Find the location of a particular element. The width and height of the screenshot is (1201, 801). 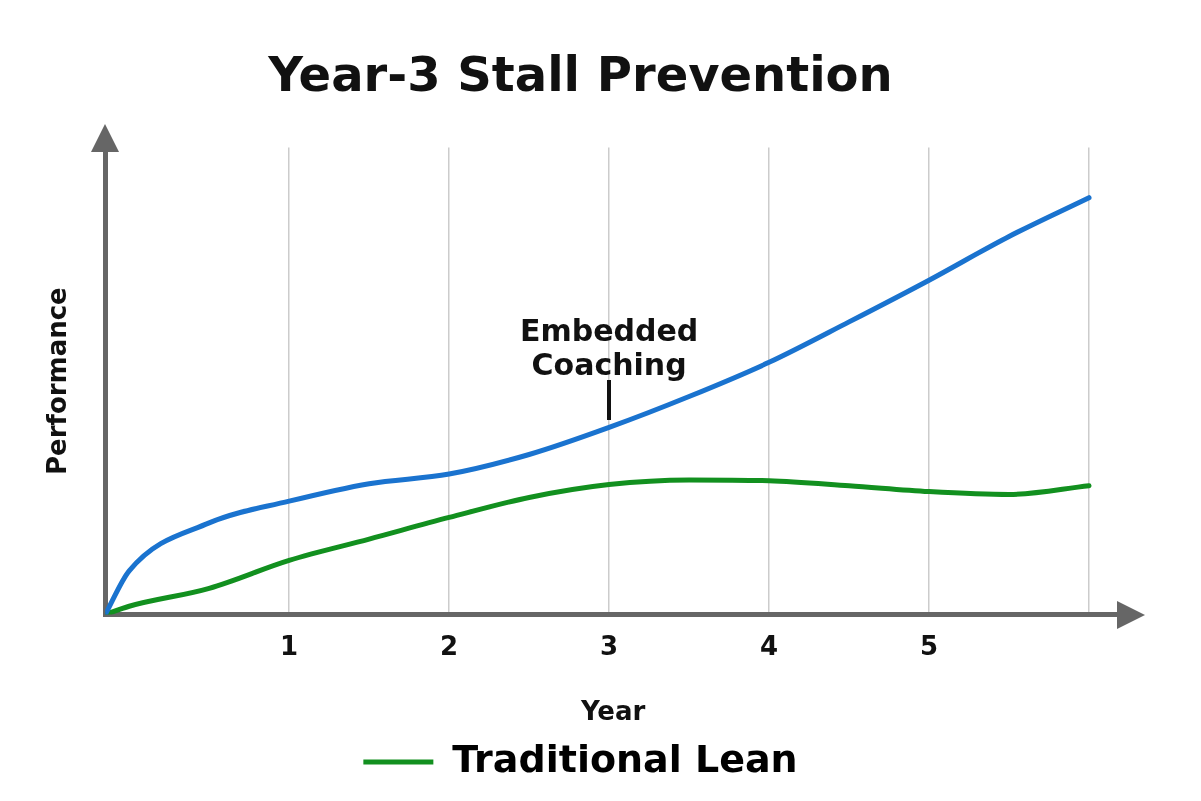

chart-title: Year-3 Stall Prevention is located at coordinates (580, 74).